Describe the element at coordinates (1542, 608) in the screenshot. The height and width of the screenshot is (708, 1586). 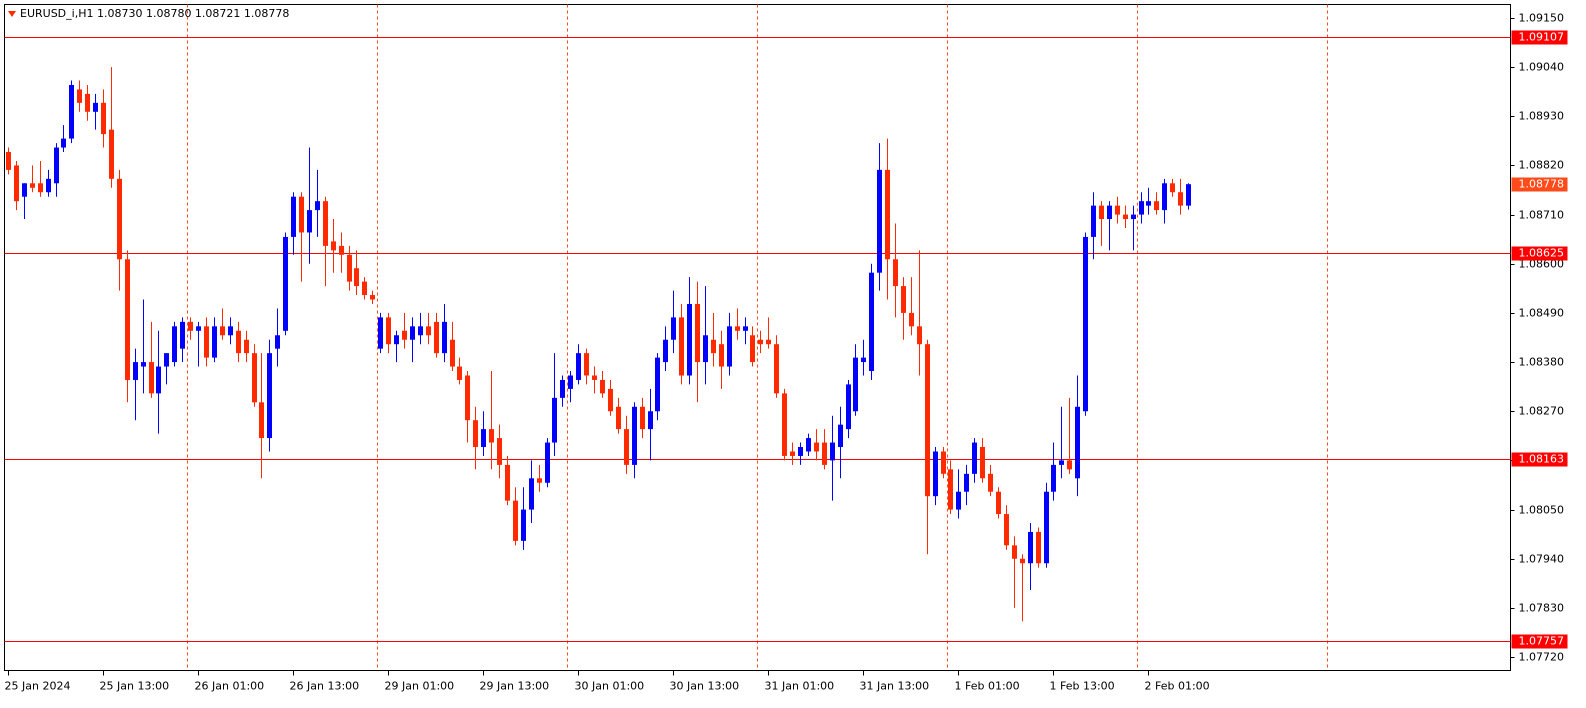
I see `y-tick-label: 1.07830` at that location.